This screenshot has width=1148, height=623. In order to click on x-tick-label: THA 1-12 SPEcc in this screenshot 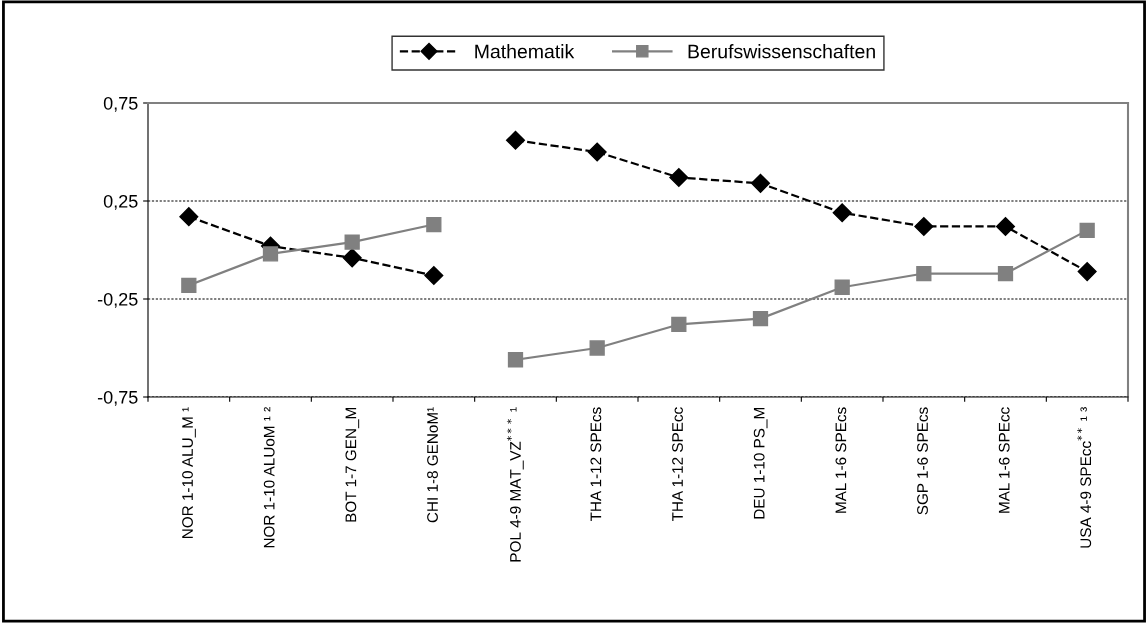, I will do `click(677, 464)`.